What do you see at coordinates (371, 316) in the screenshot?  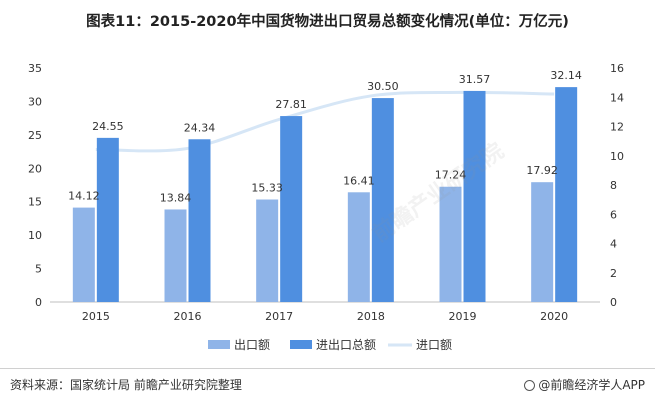 I see `x-tick-label: 2018` at bounding box center [371, 316].